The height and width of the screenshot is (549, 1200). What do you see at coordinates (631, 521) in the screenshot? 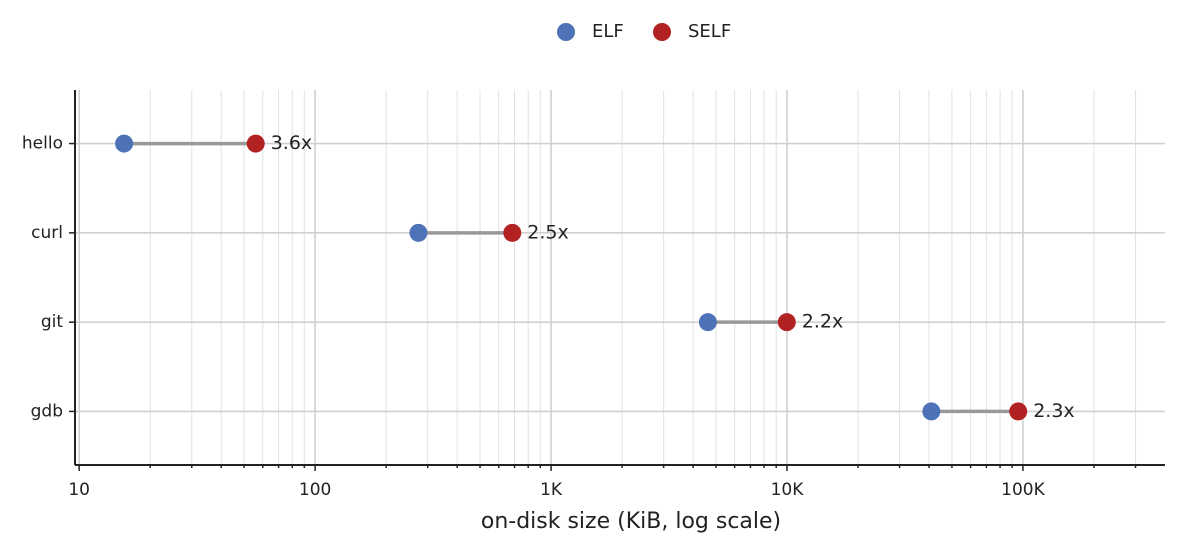
I see `x-axis-label: on-disk size (KiB, log scale)` at bounding box center [631, 521].